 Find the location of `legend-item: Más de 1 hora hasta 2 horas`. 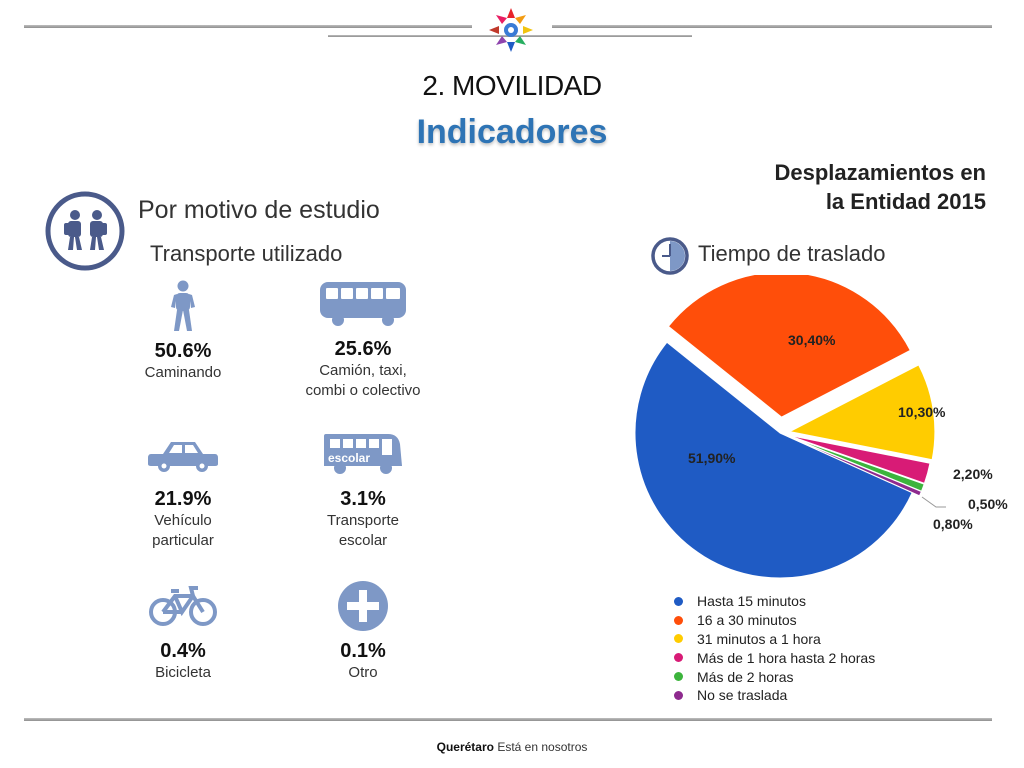

legend-item: Más de 1 hora hasta 2 horas is located at coordinates (774, 657).